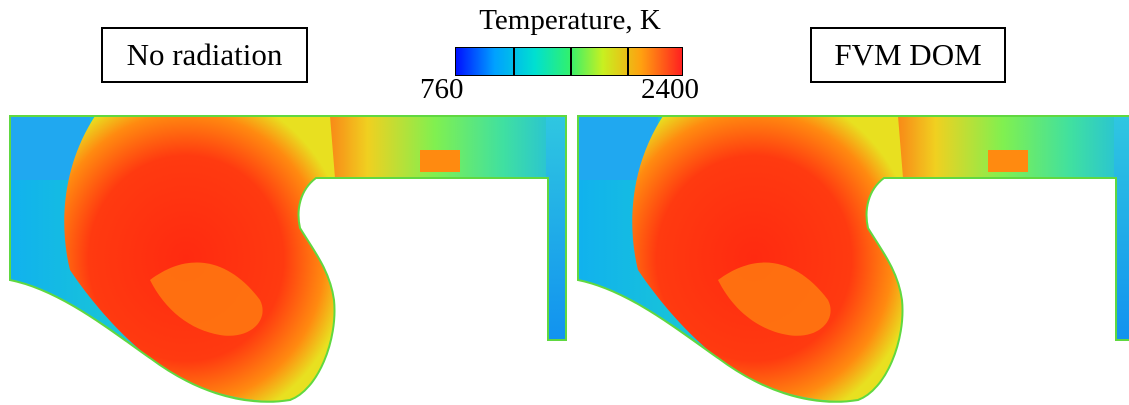 The width and height of the screenshot is (1129, 405). What do you see at coordinates (204, 55) in the screenshot?
I see `panel-label-left: No radiation` at bounding box center [204, 55].